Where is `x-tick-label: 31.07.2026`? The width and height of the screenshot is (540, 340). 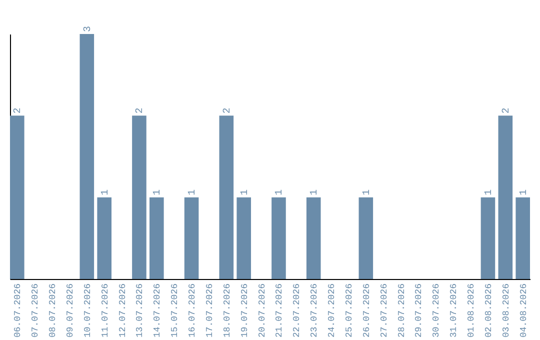 x-tick-label: 31.07.2026 is located at coordinates (454, 311).